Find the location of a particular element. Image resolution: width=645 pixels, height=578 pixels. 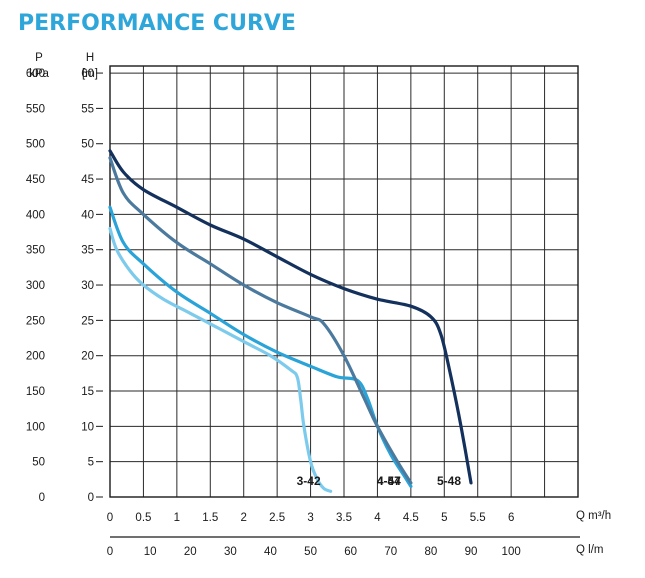

pressure-tick-label: 50 is located at coordinates (38, 463).